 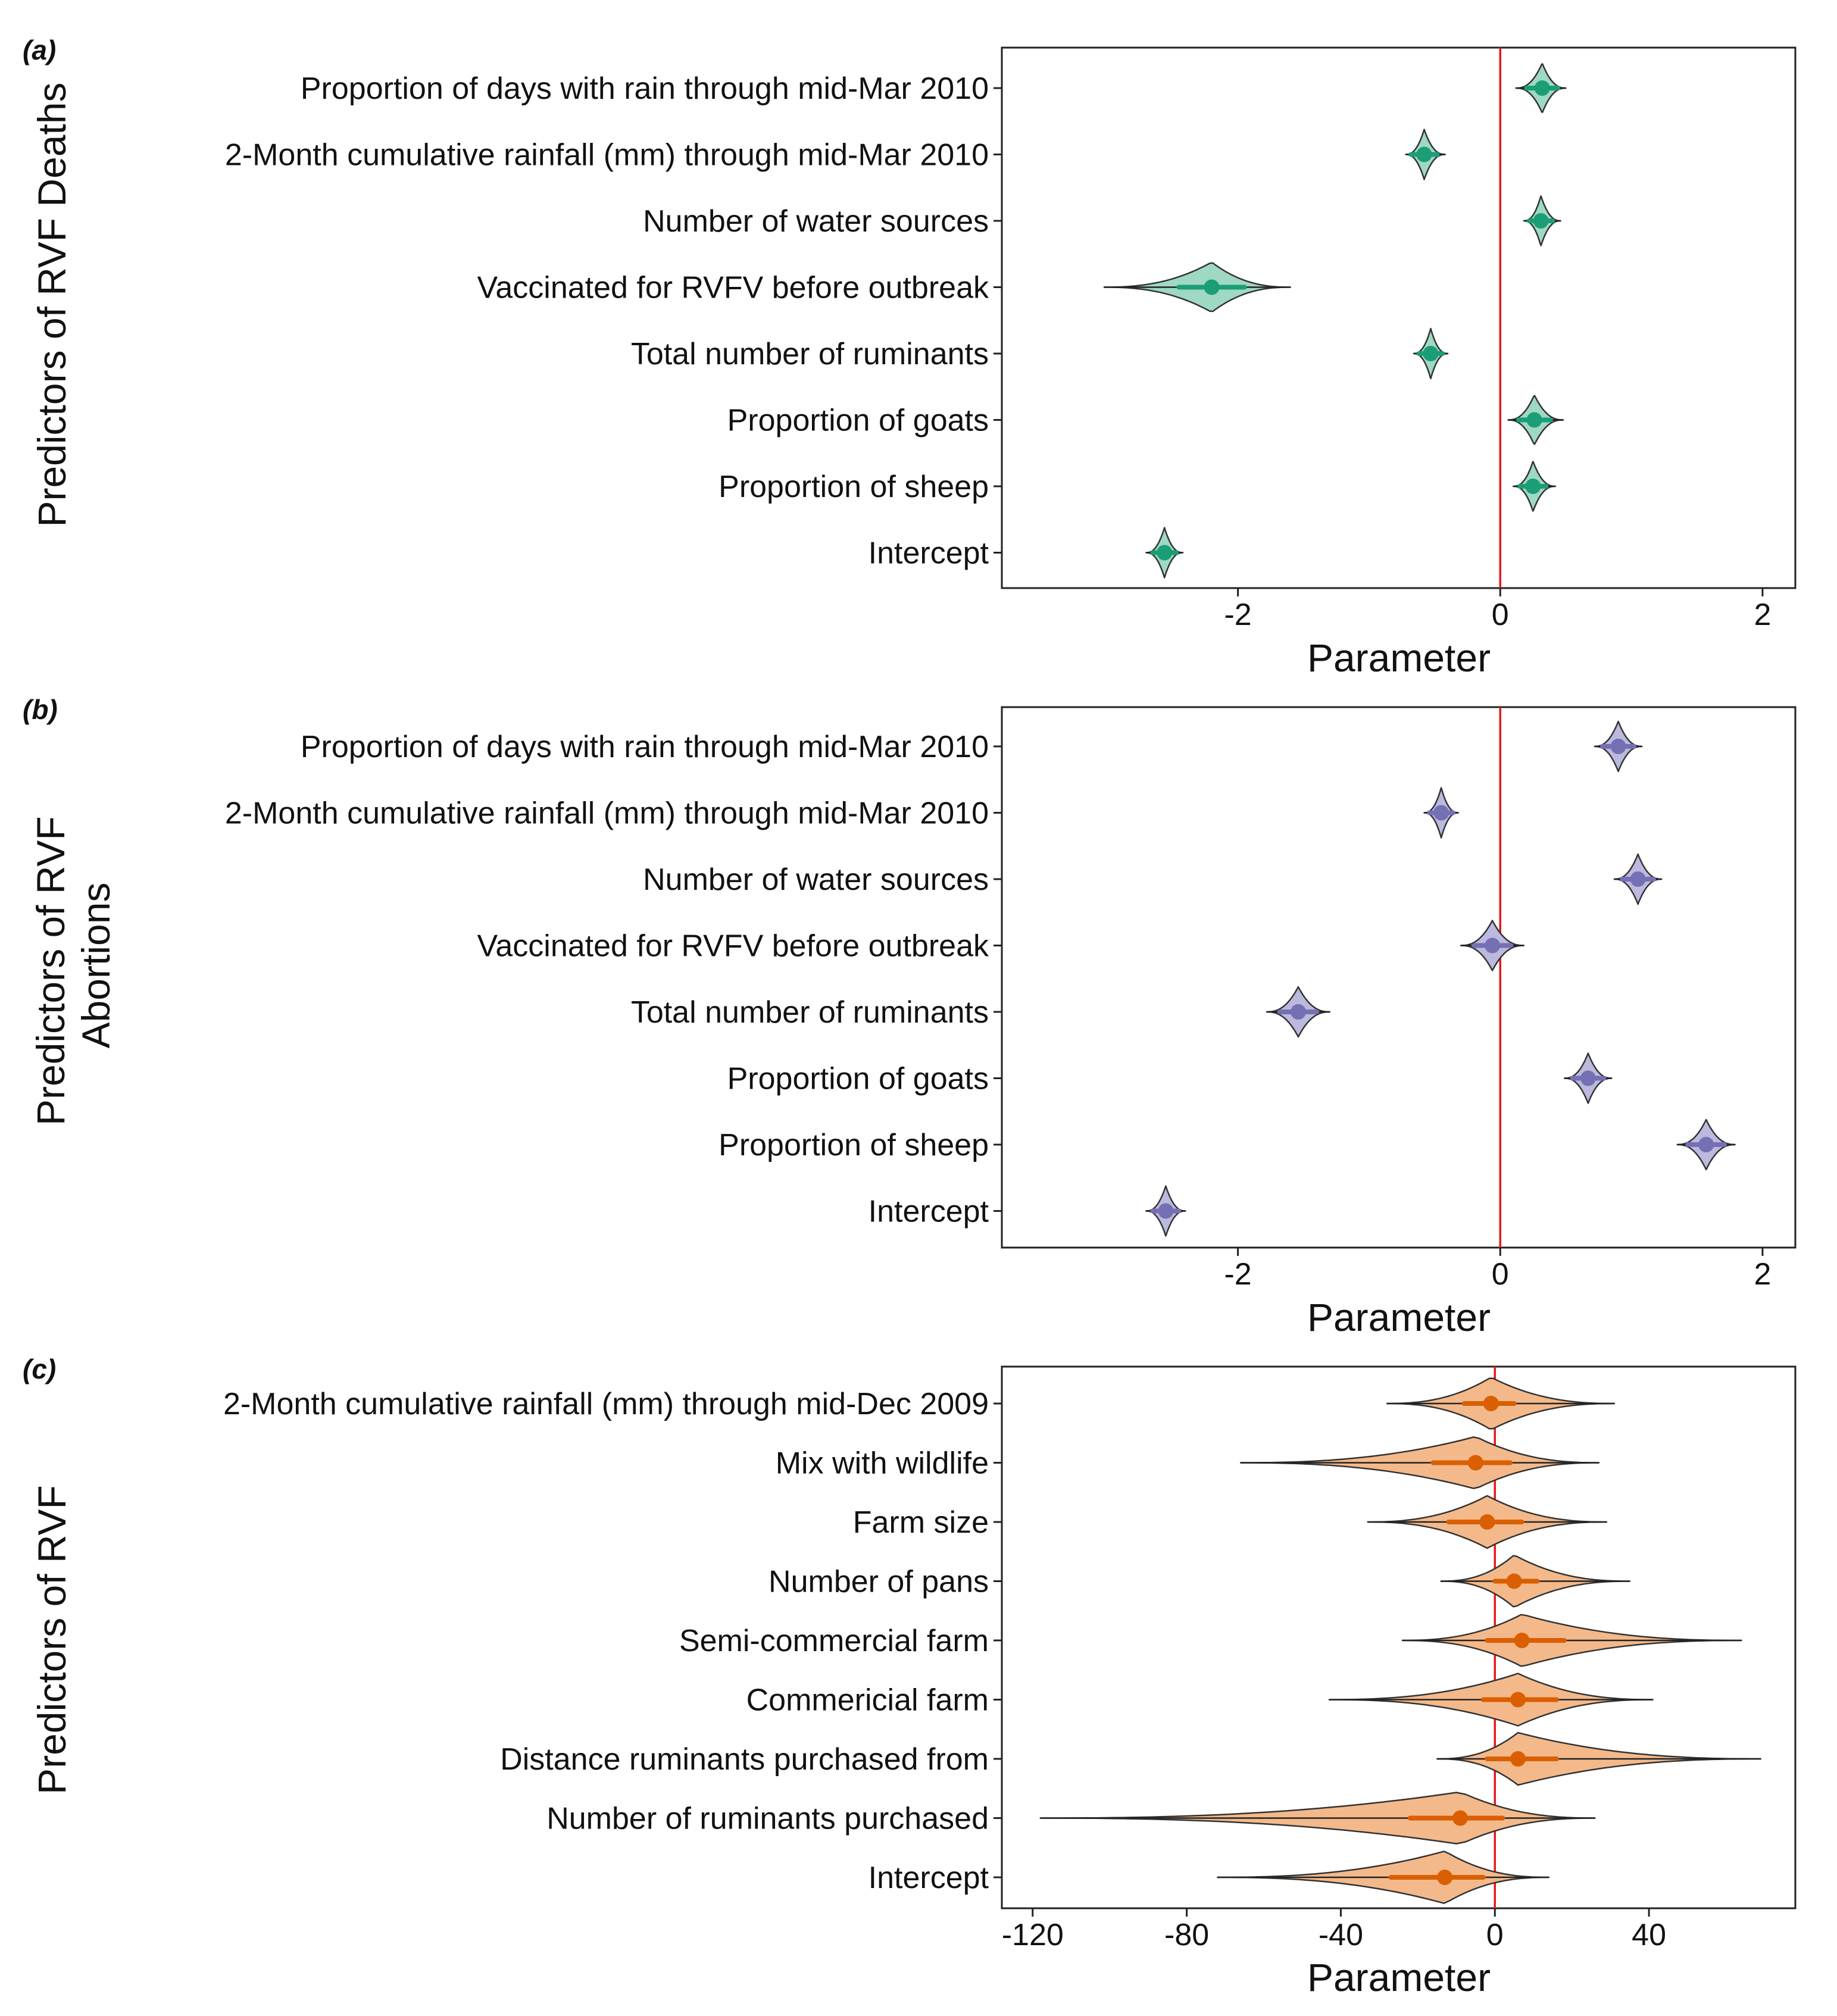 What do you see at coordinates (40, 709) in the screenshot?
I see `panel-b-label: (b)` at bounding box center [40, 709].